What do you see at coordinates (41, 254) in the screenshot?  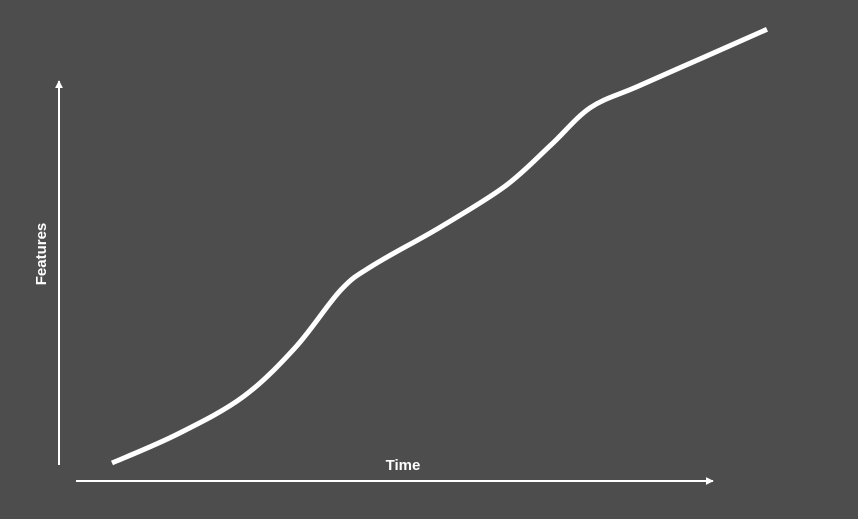 I see `y-axis-label: Features` at bounding box center [41, 254].